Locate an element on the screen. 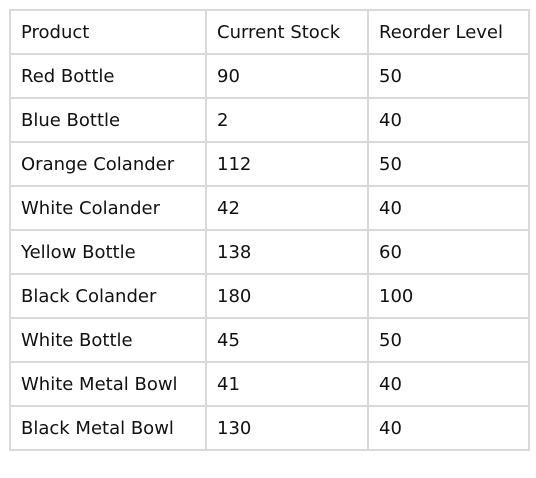 The width and height of the screenshot is (536, 478). table-row: Black Metal Bowl 130 40 is located at coordinates (269, 428).